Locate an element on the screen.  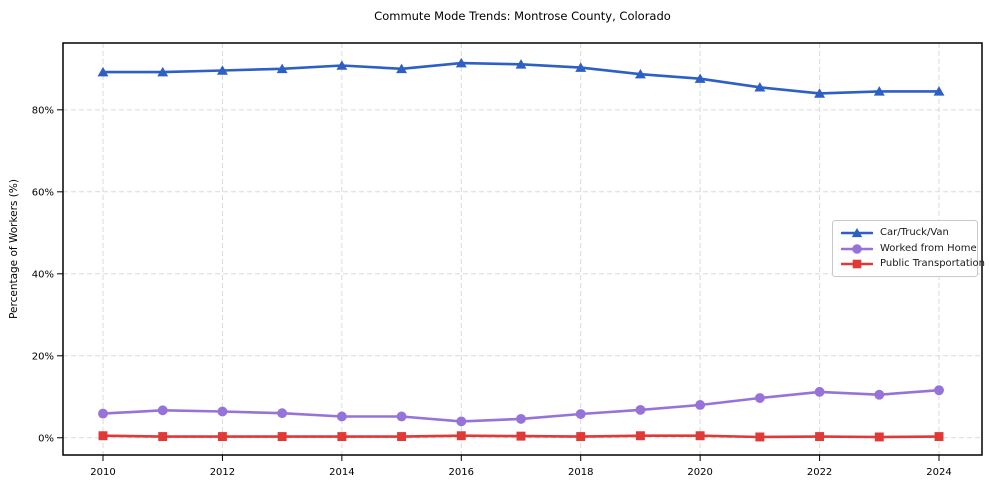
svg-text: 2016 is located at coordinates (461, 472).